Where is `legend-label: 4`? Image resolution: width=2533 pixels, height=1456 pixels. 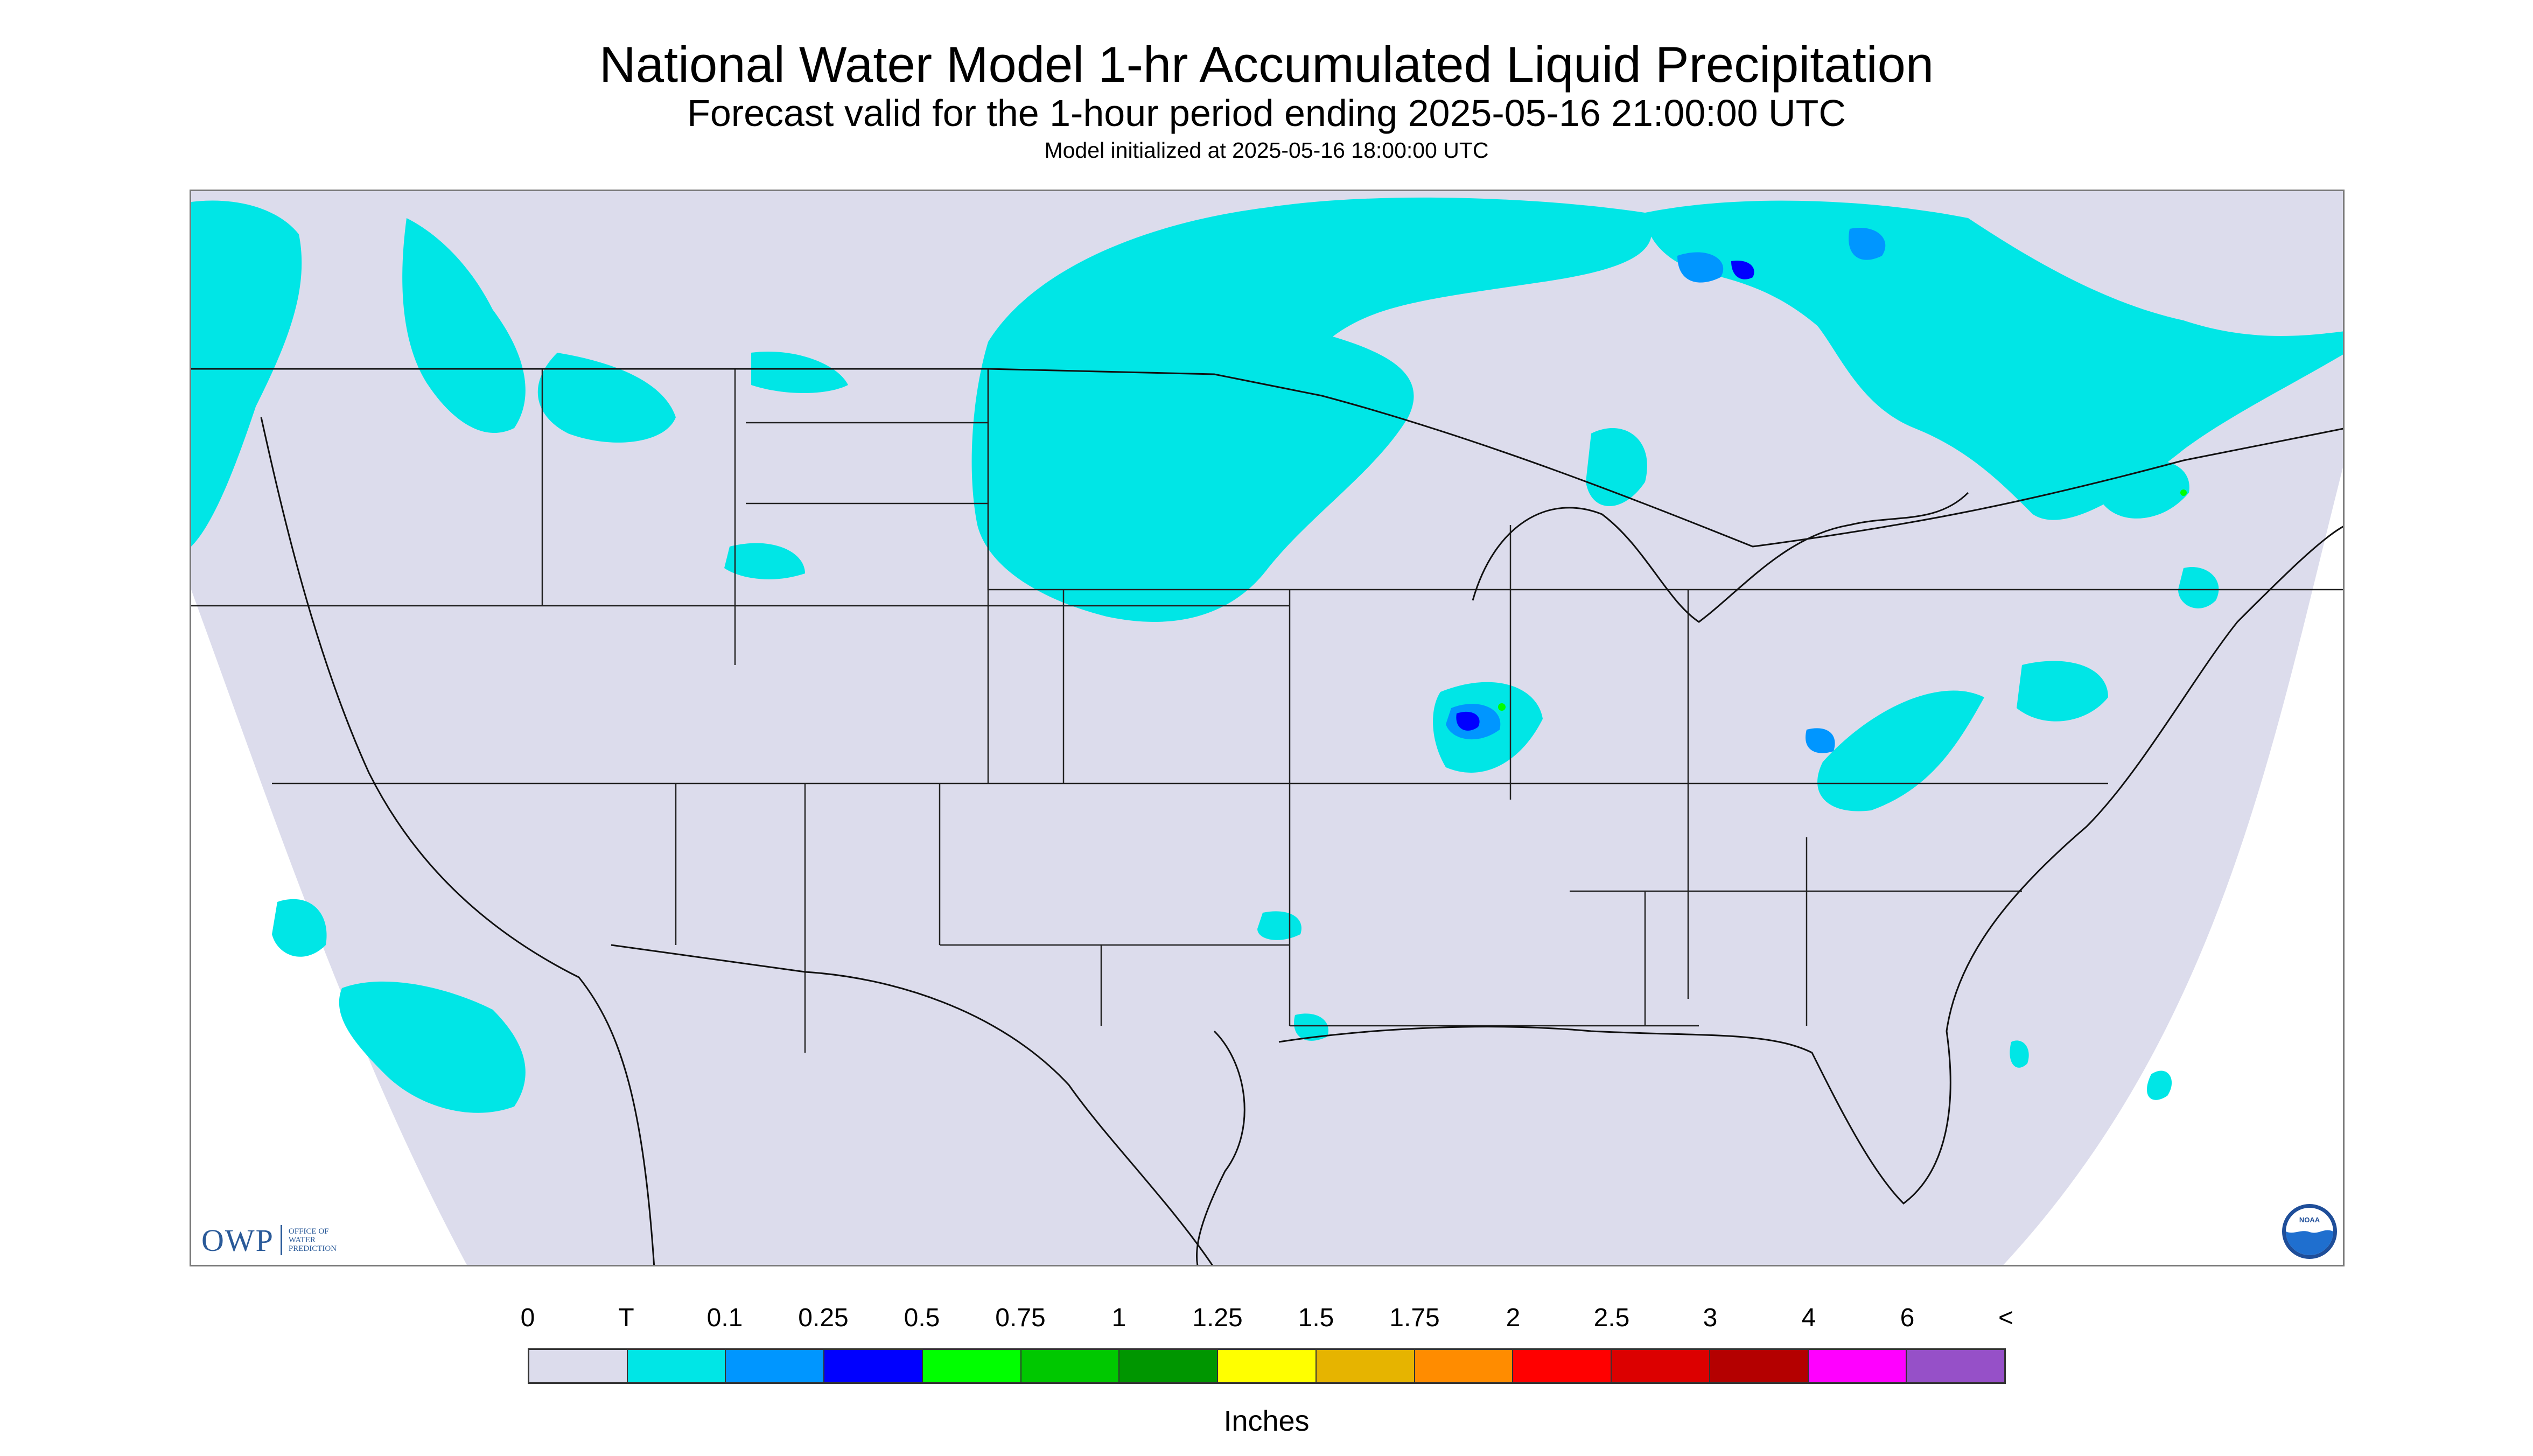 legend-label: 4 is located at coordinates (1809, 1318).